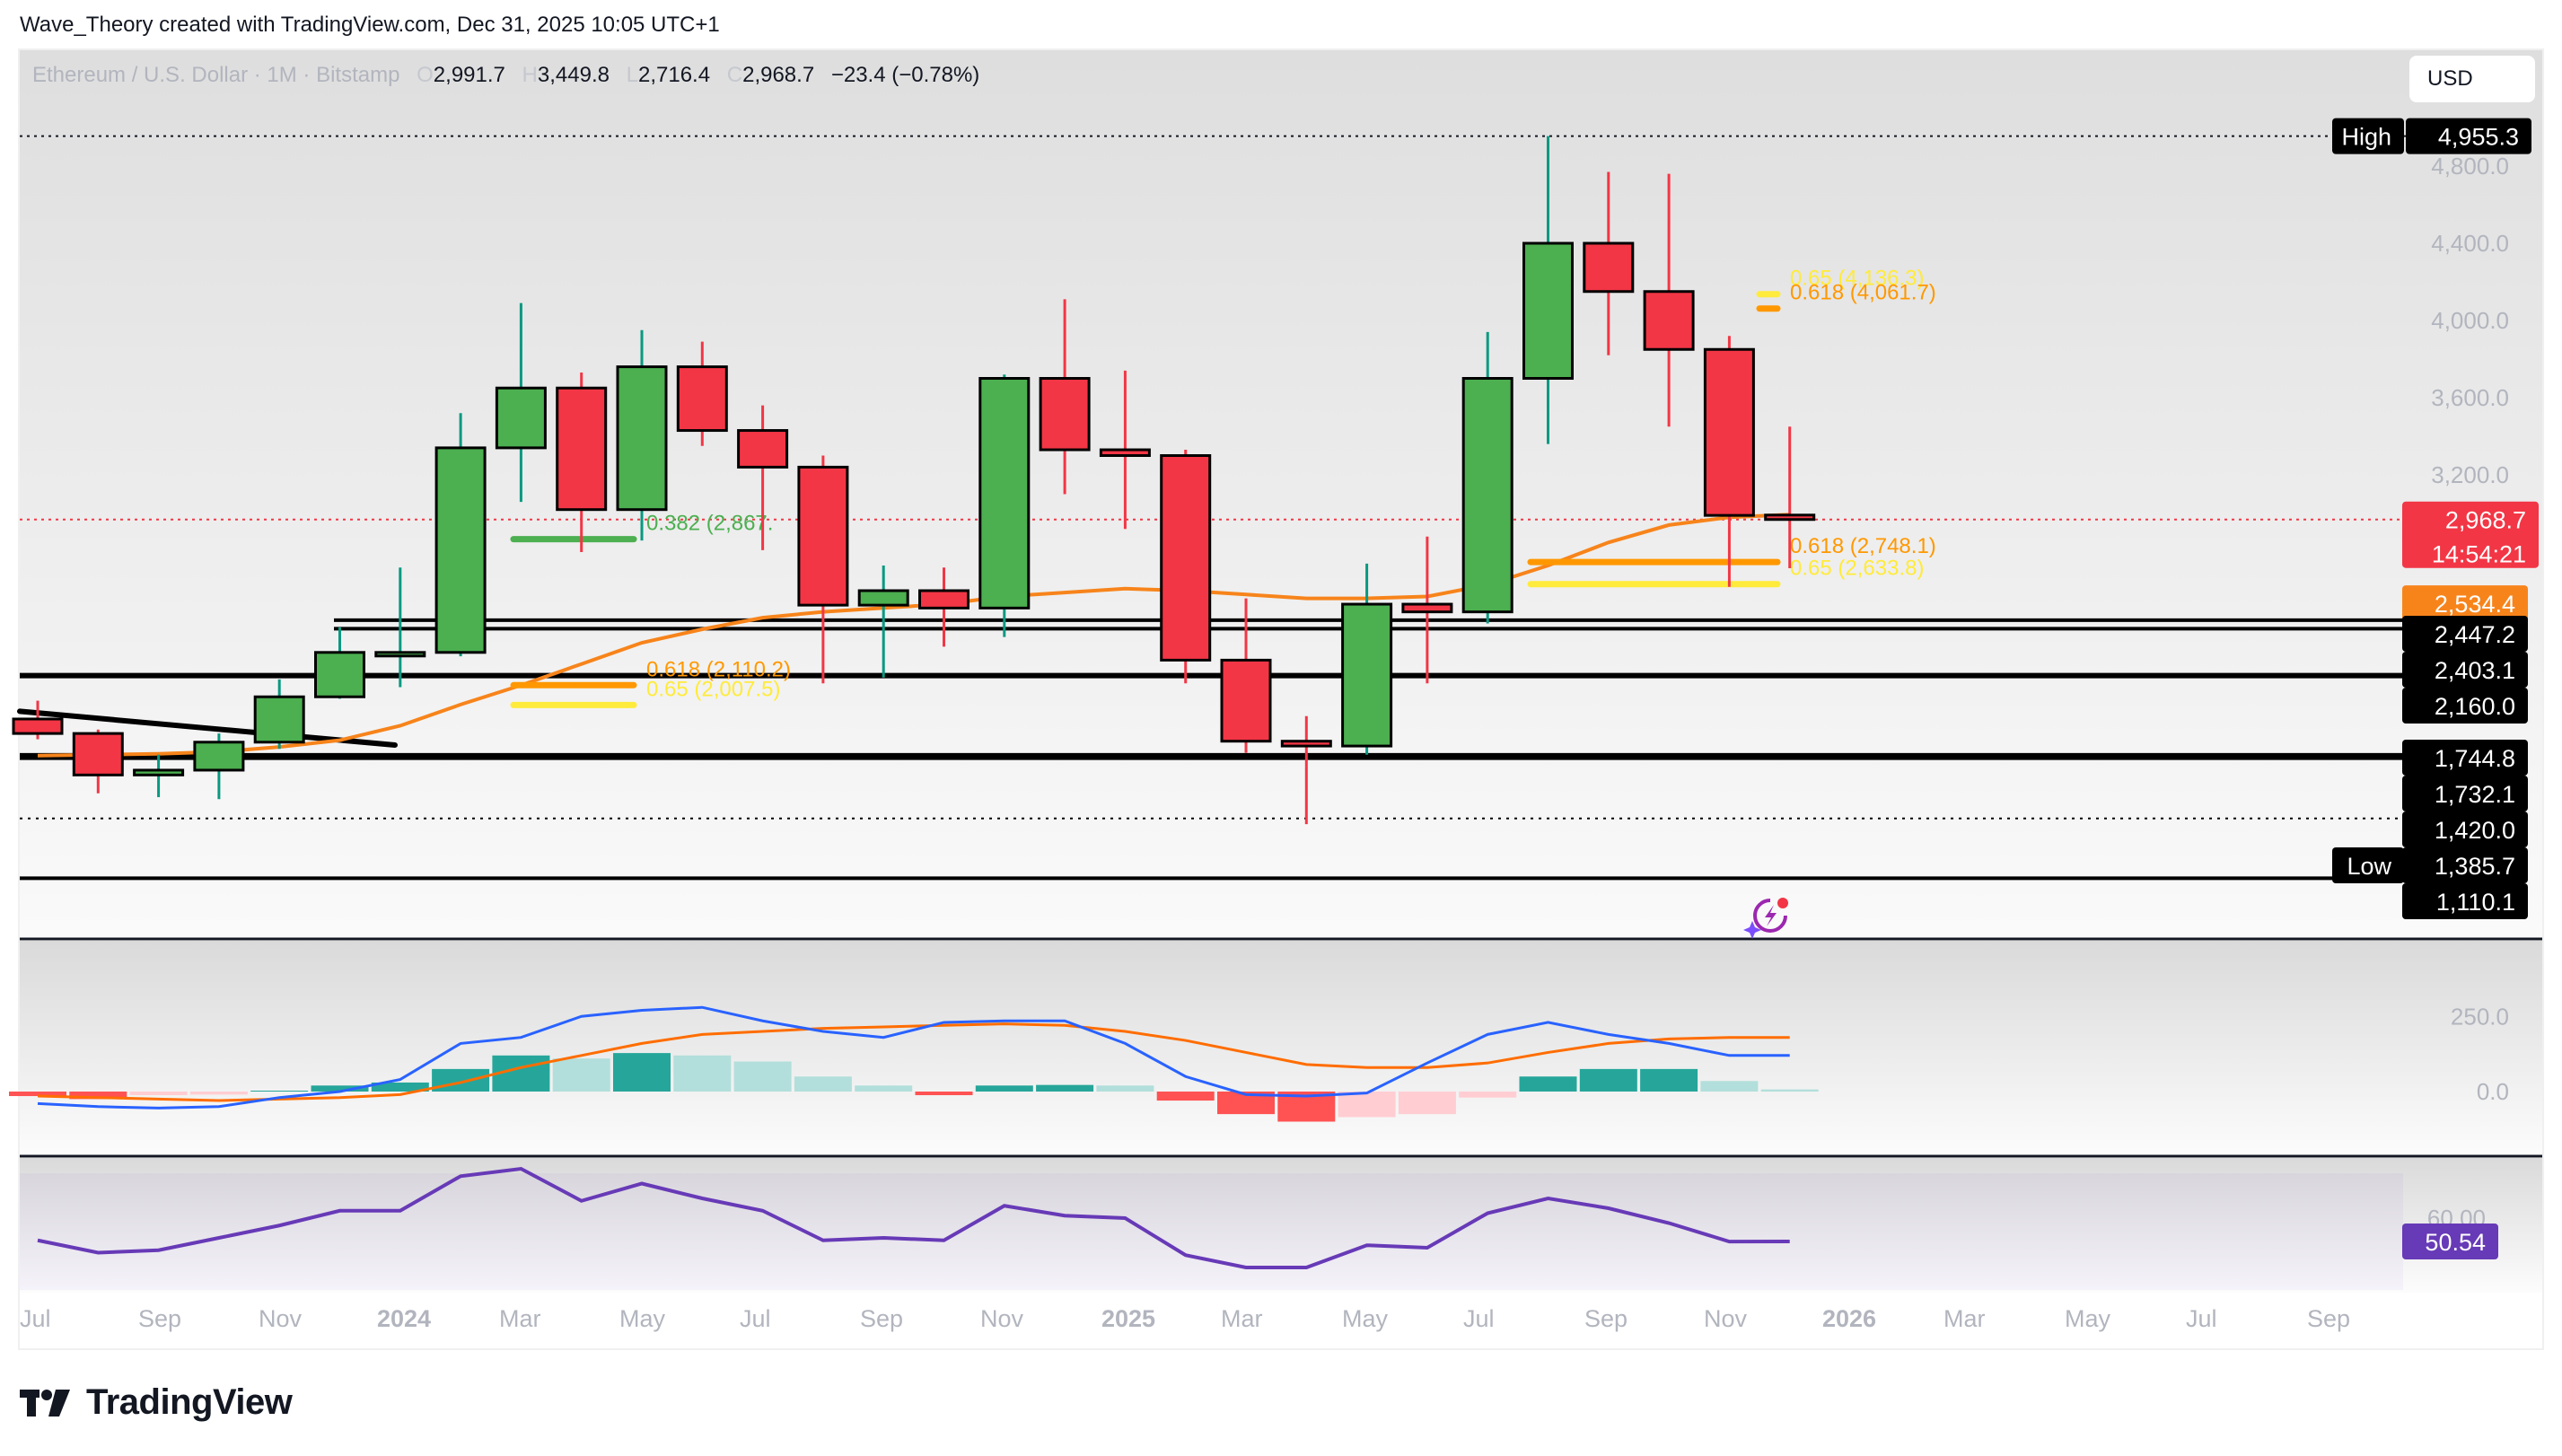  I want to click on macd-signal-line, so click(913, 1062).